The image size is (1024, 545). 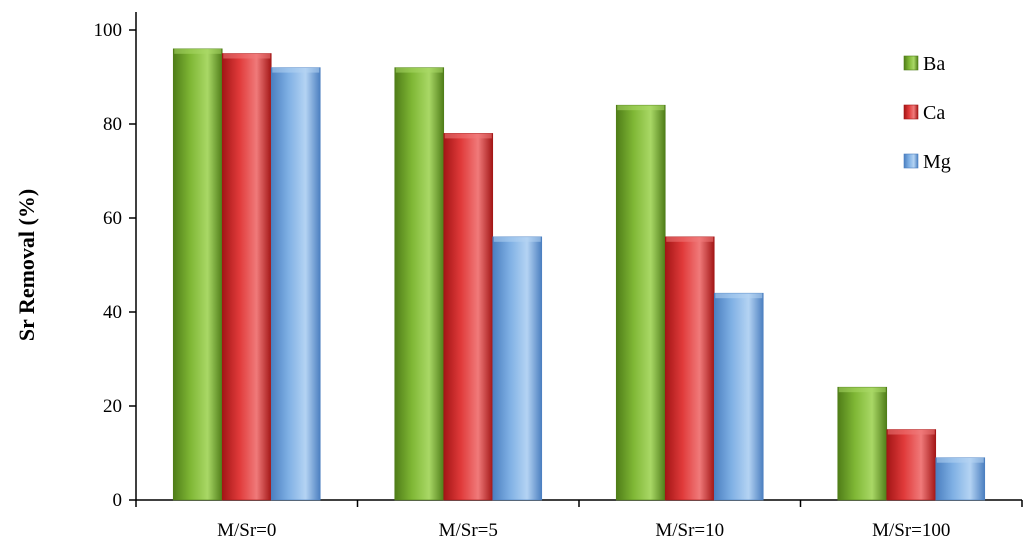 I want to click on x-tick-label: M/Sr=5, so click(x=468, y=530).